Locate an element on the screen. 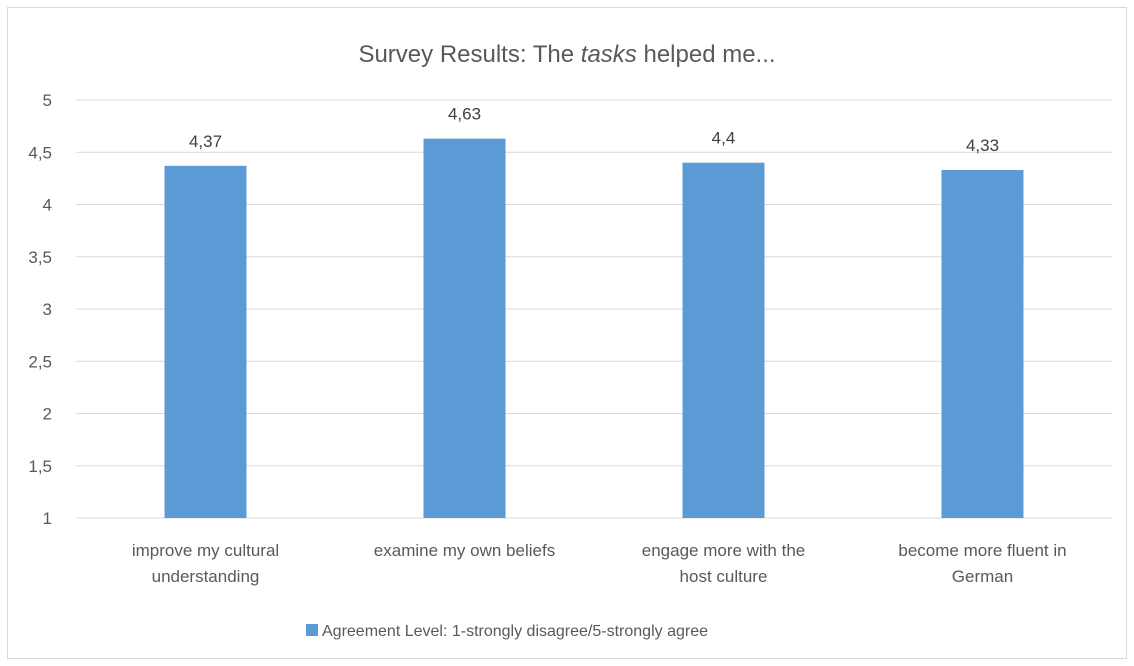 The height and width of the screenshot is (666, 1134). y-tick-label: 1 is located at coordinates (47, 518).